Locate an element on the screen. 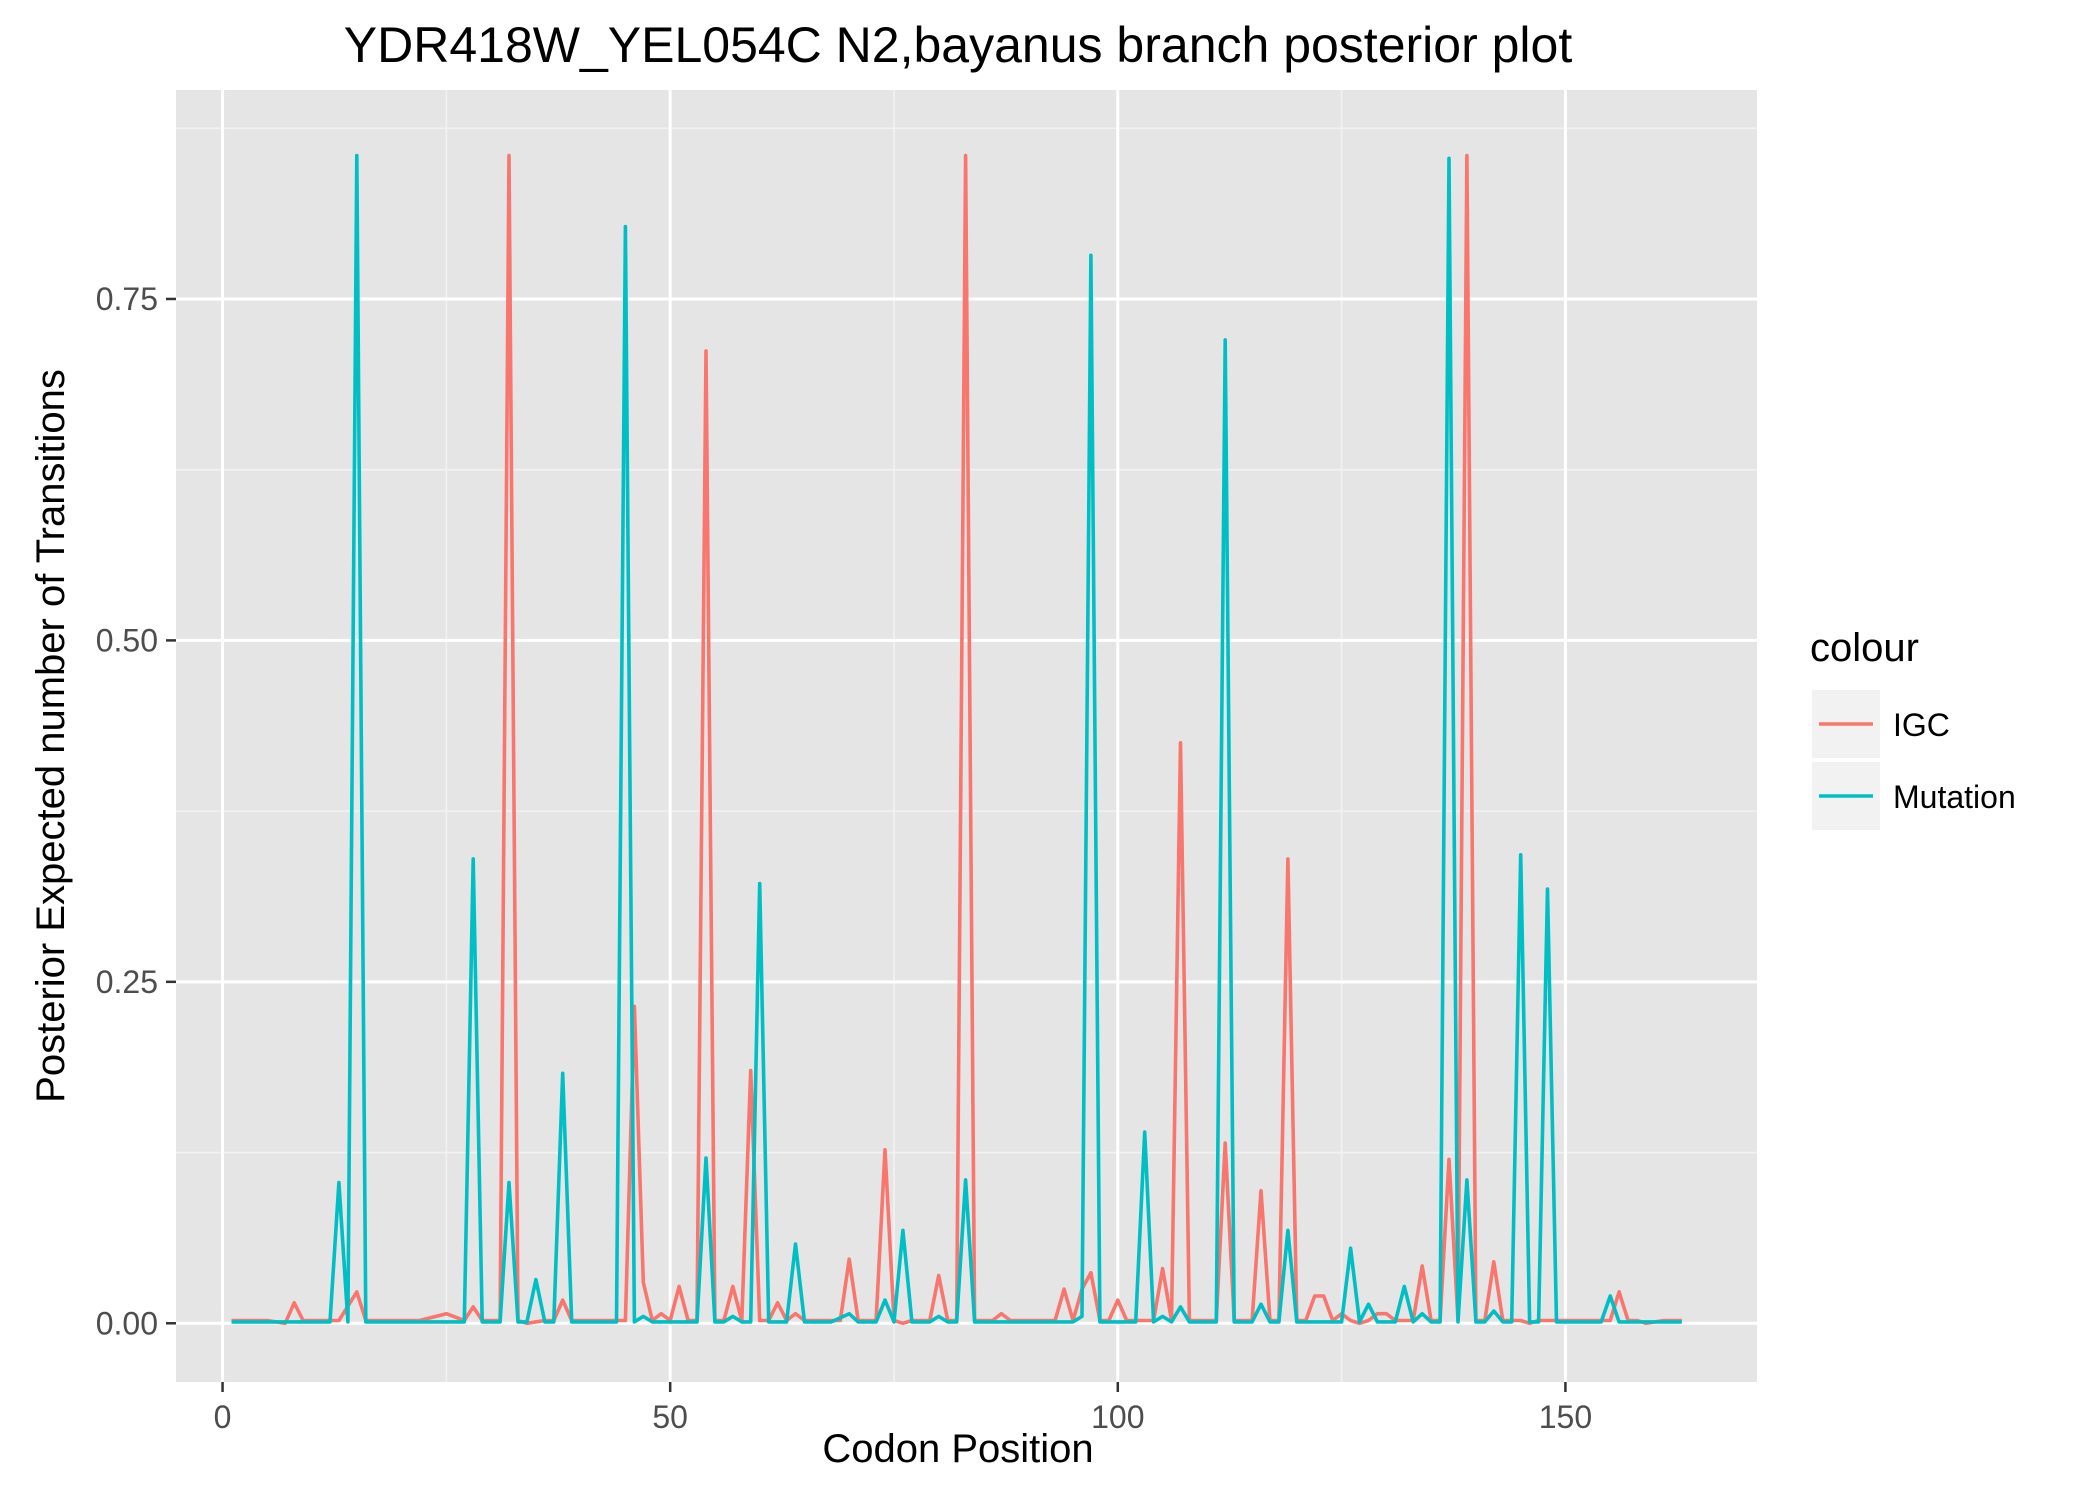  y-tick-label: 0.50 is located at coordinates (127, 640).